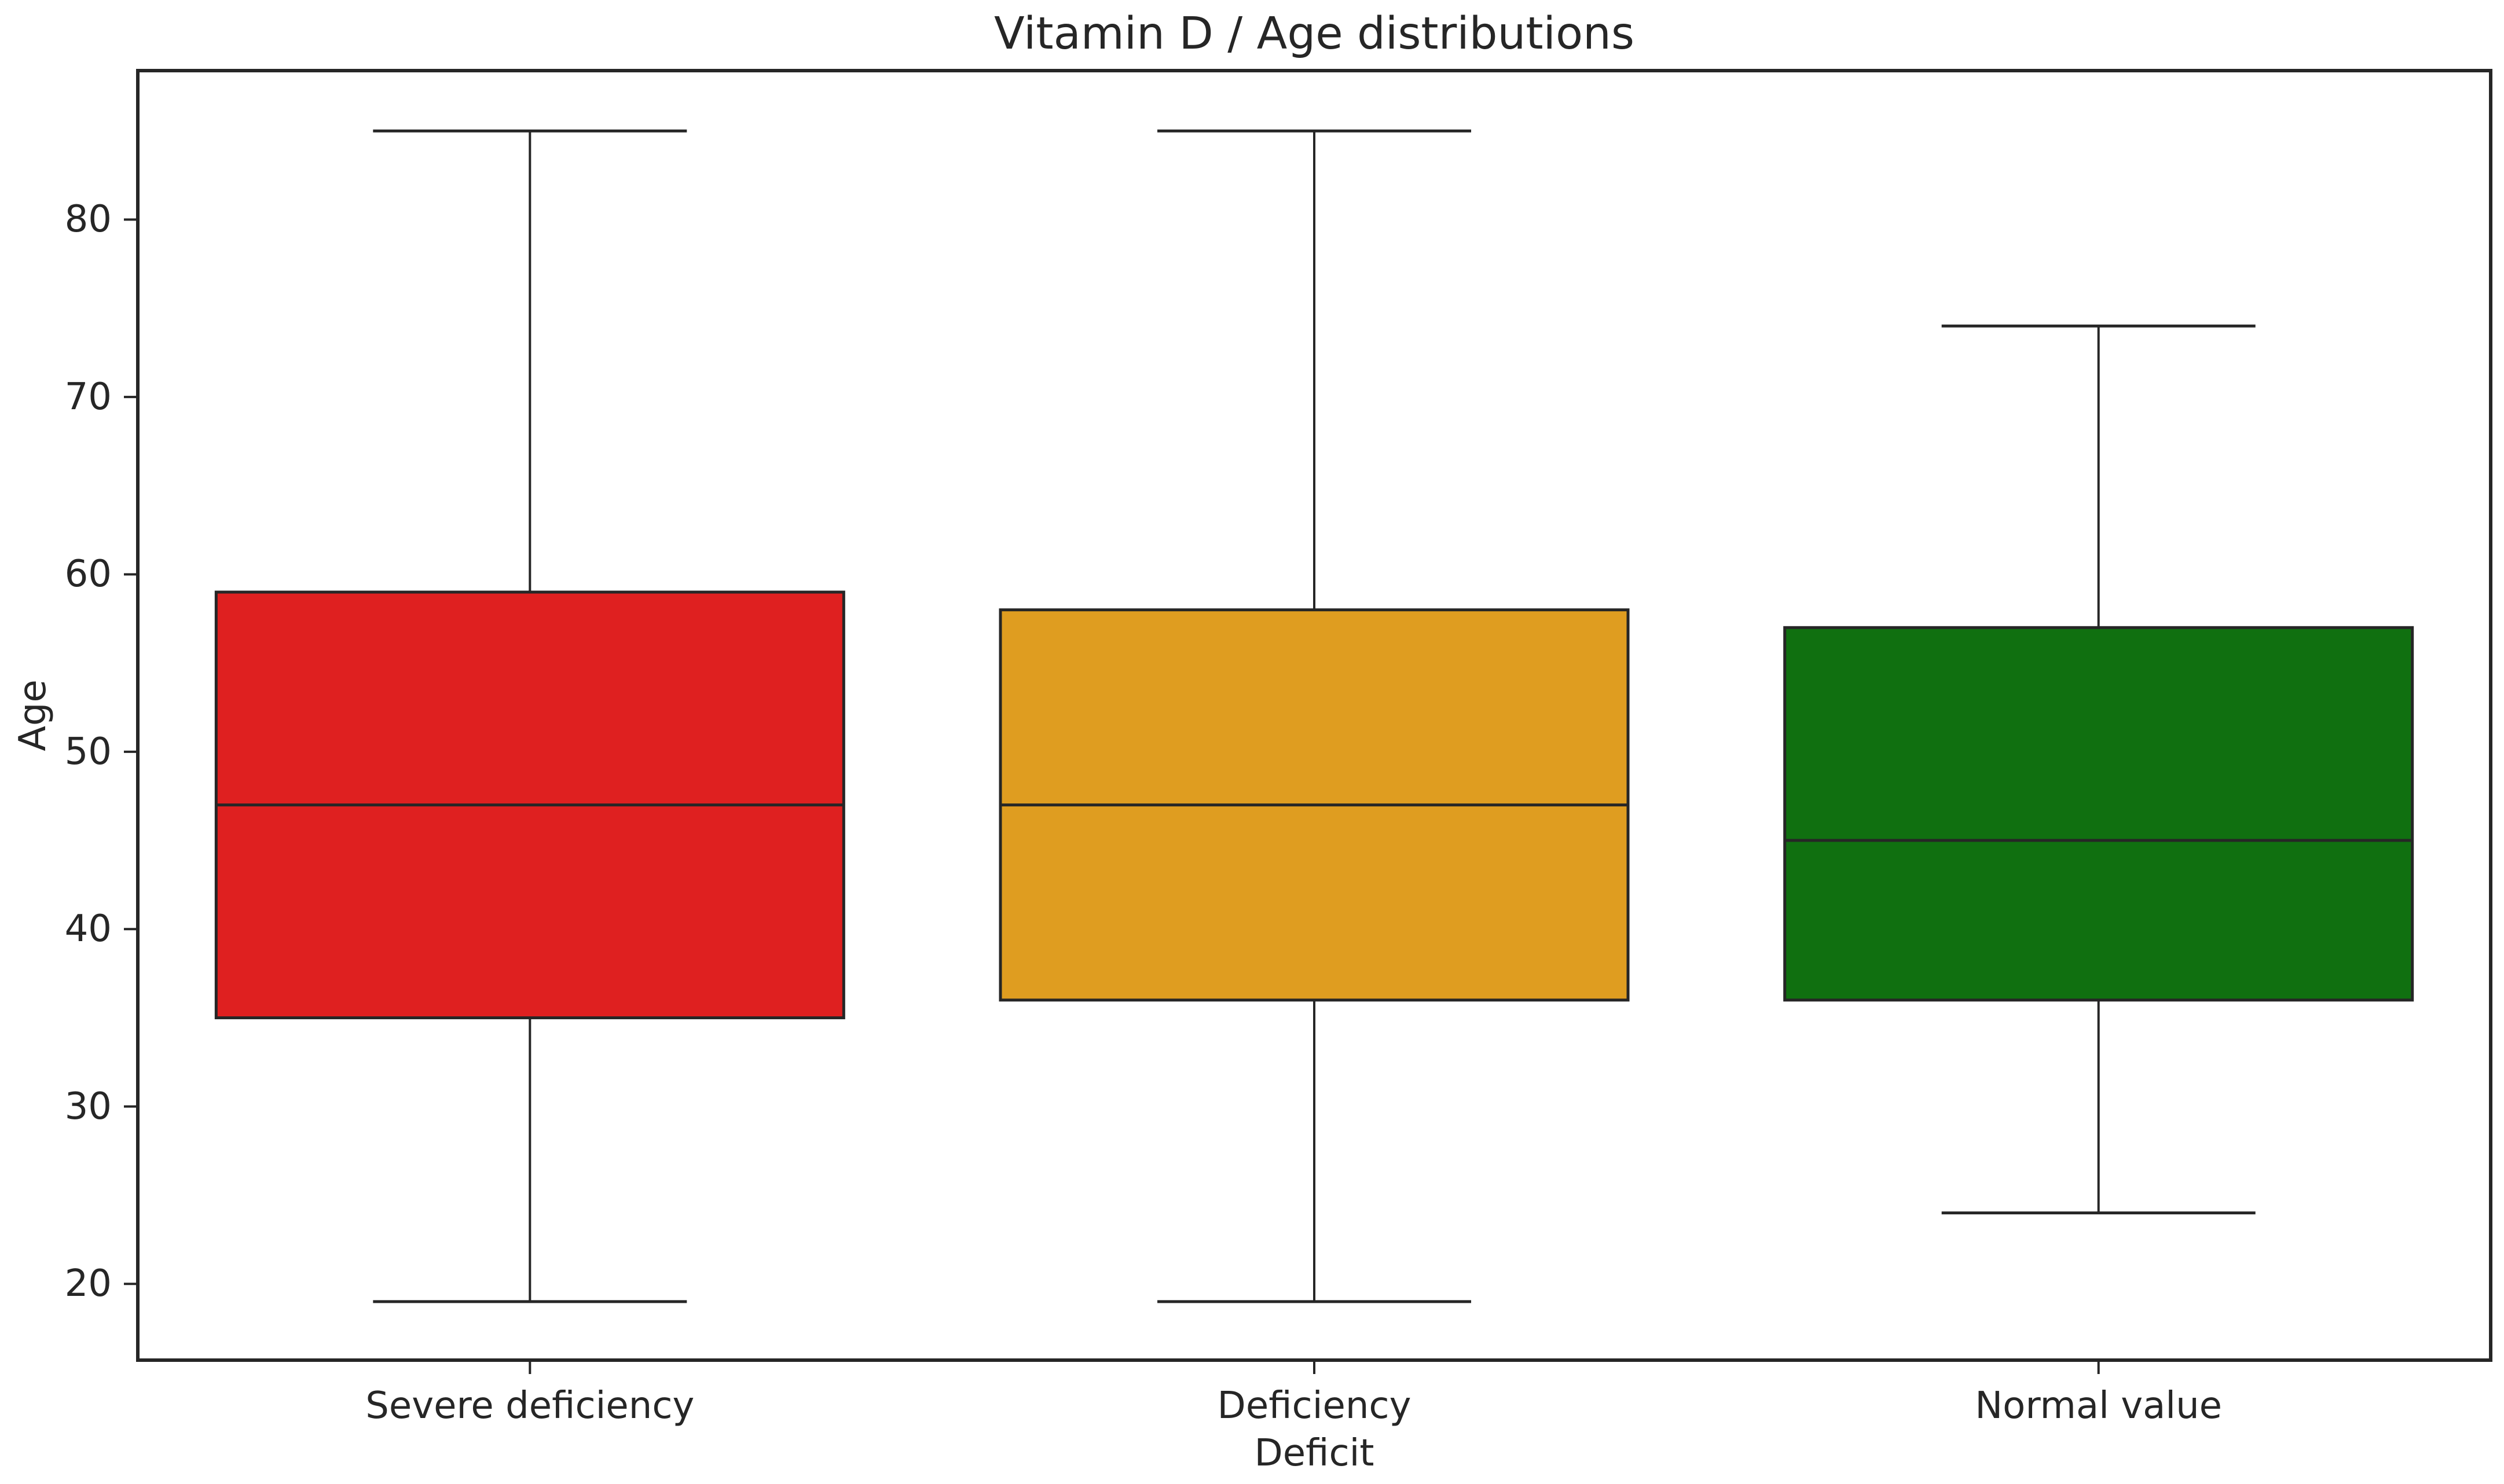 This screenshot has height=1484, width=2504. I want to click on y-tick-label-30: 30, so click(88, 1106).